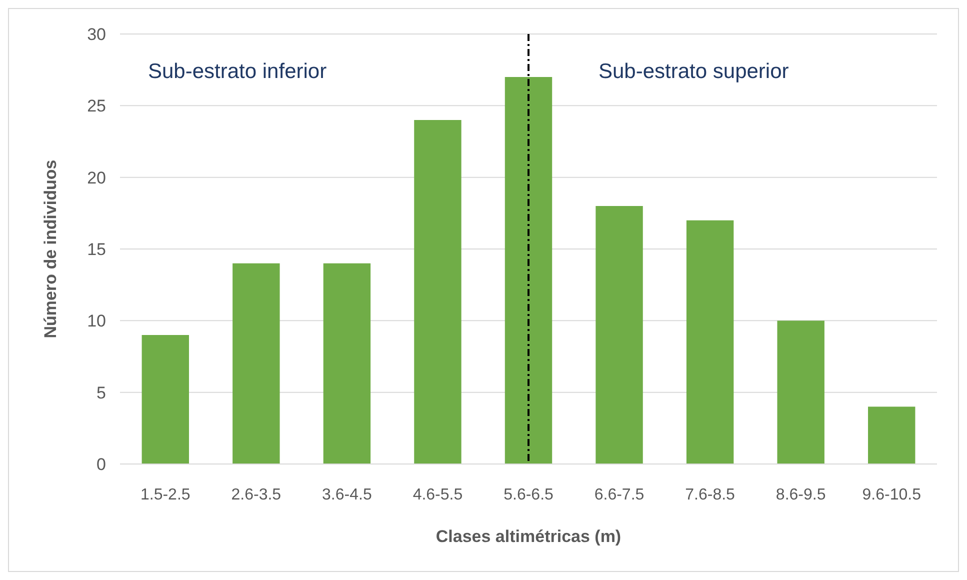 The image size is (967, 580). What do you see at coordinates (619, 495) in the screenshot?
I see `x-tick-label: 6.6-7.5` at bounding box center [619, 495].